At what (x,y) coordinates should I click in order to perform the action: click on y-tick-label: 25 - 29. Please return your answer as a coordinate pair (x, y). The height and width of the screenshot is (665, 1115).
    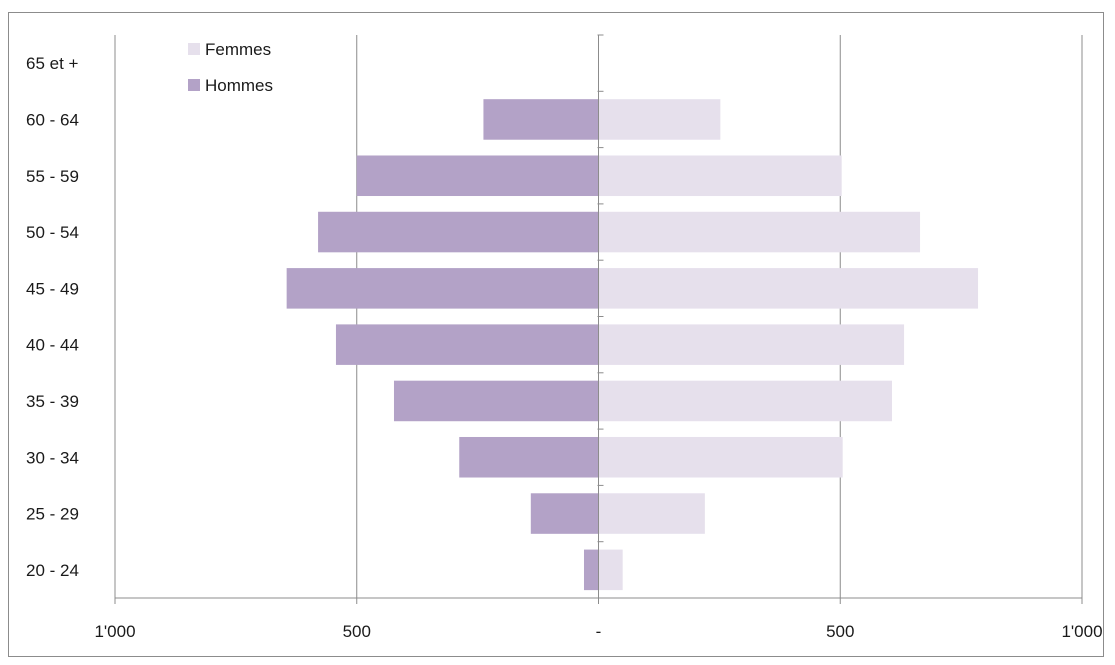
    Looking at the image, I should click on (52, 514).